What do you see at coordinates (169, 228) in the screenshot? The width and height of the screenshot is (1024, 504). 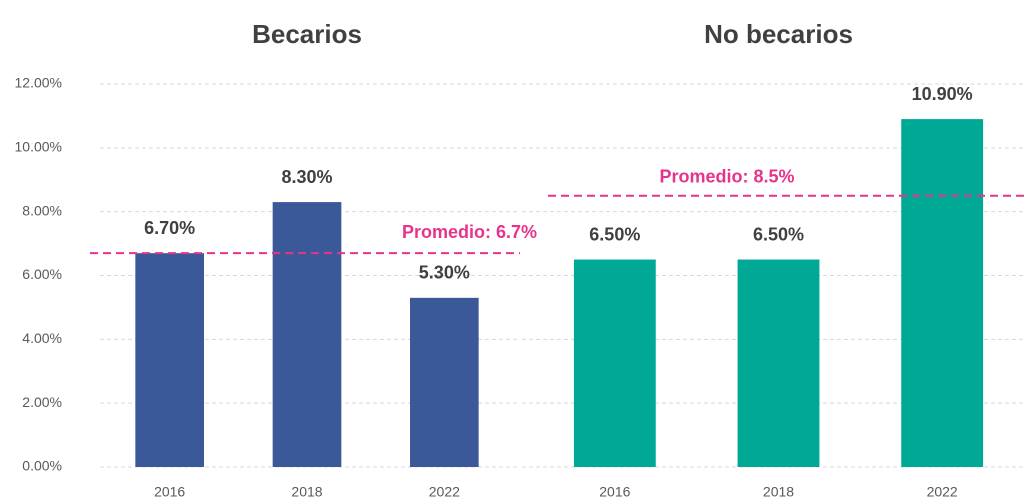 I see `value-label: 6.70%` at bounding box center [169, 228].